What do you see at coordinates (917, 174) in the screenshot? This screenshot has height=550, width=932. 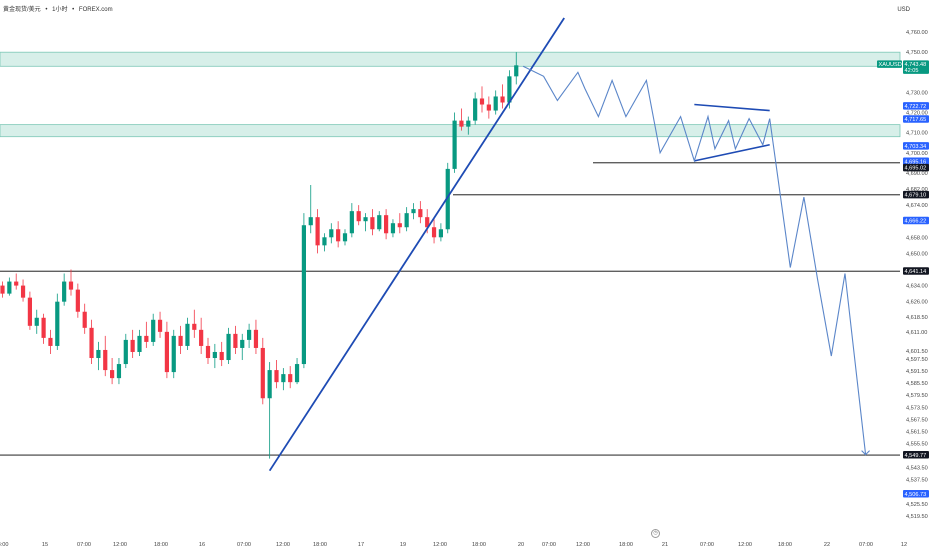 I see `y-tick-label: 4,690.00` at bounding box center [917, 174].